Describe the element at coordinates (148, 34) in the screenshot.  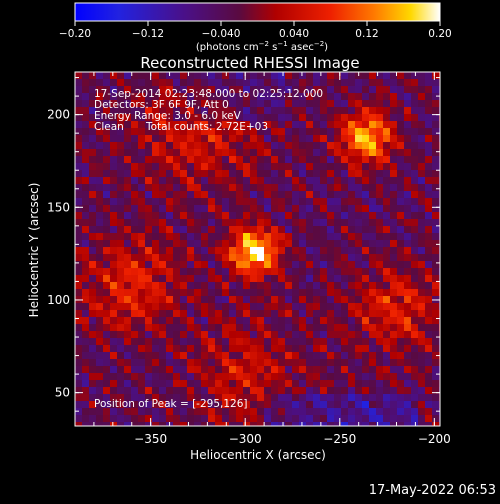
I see `colorbar-tick-label: −0.12` at that location.